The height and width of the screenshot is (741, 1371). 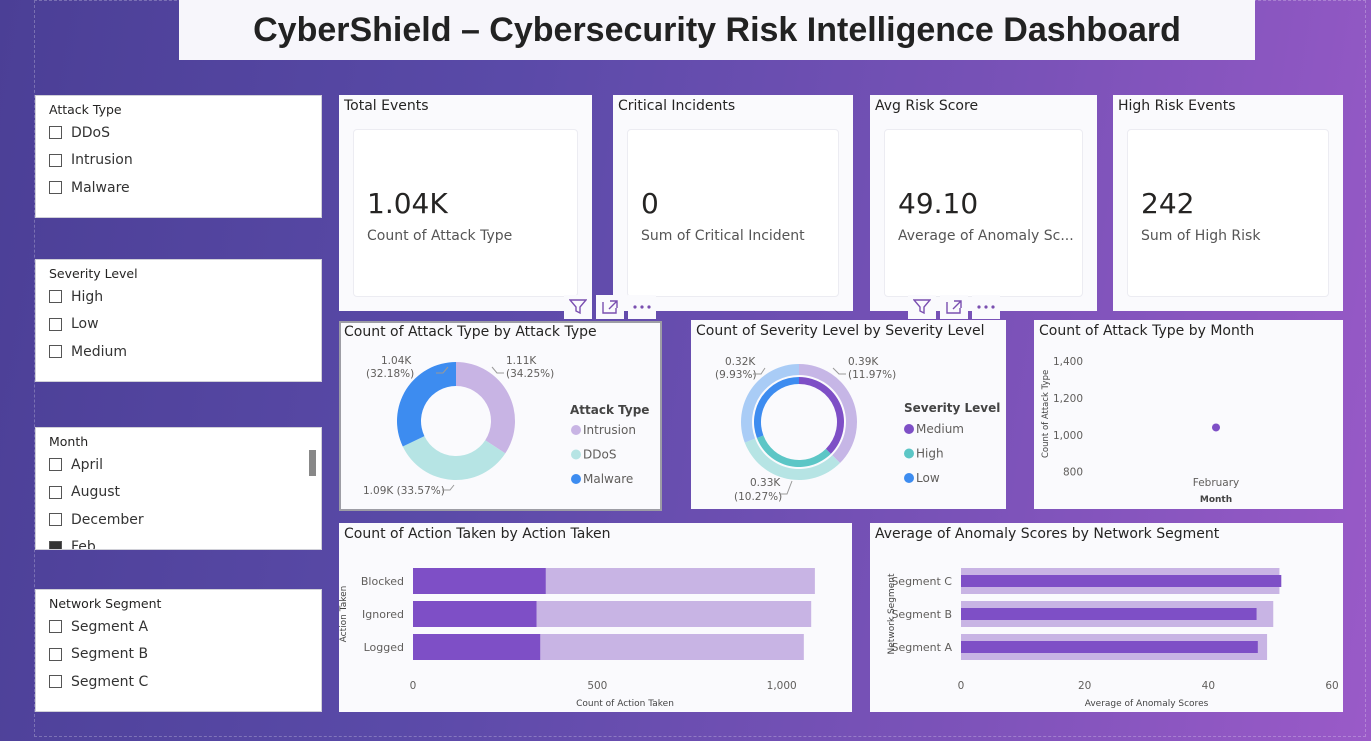 I want to click on slicer-option-high: High, so click(x=178, y=297).